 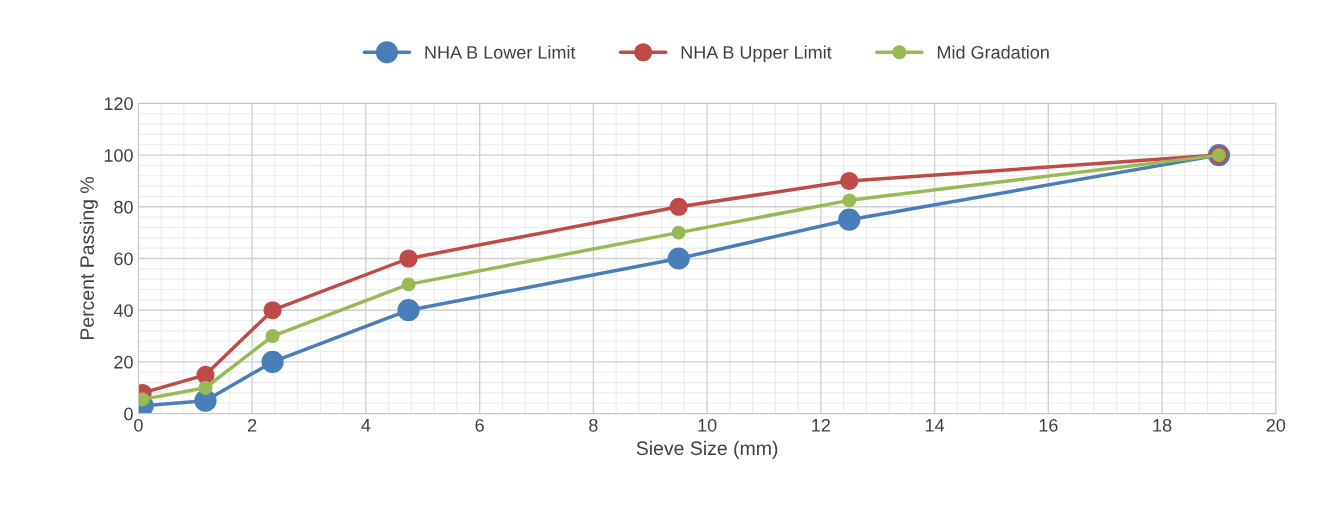 I want to click on x-tick-label: 2, so click(x=252, y=425).